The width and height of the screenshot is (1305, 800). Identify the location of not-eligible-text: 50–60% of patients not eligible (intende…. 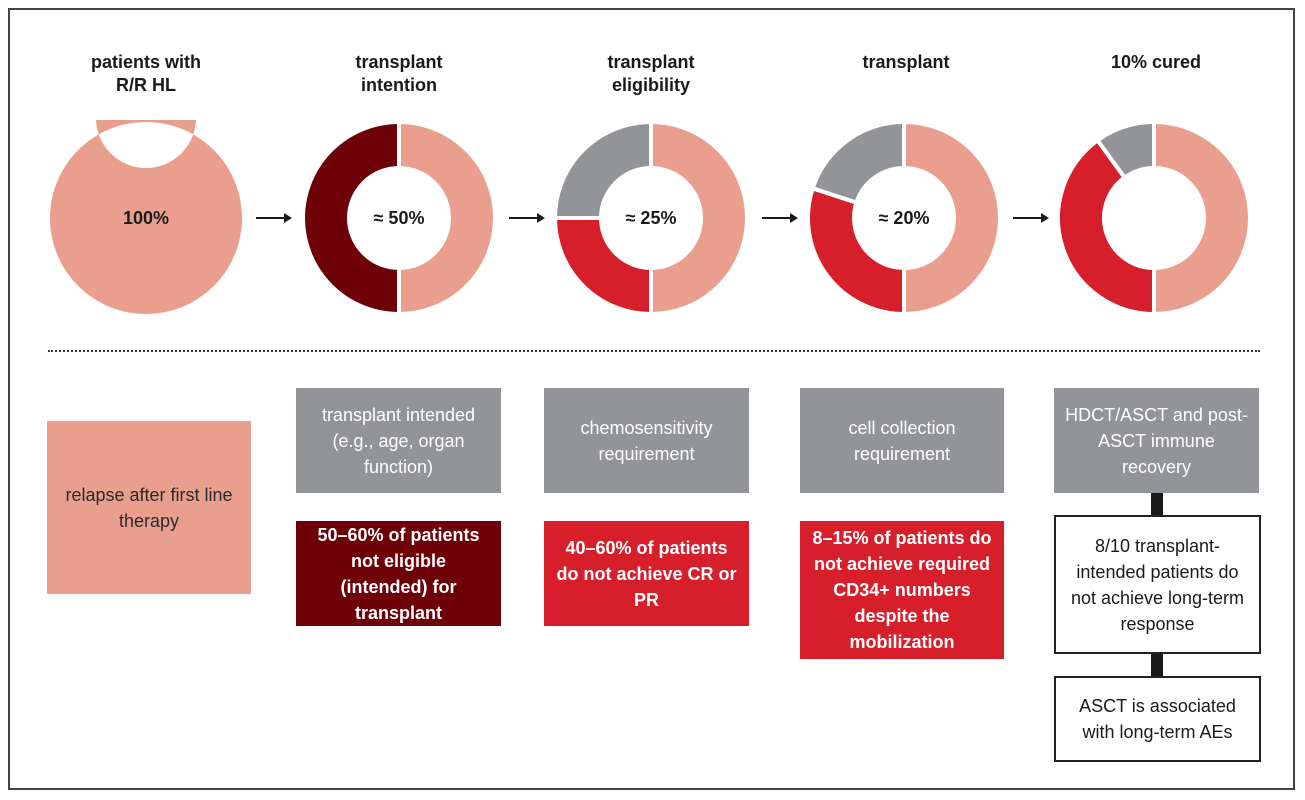
(398, 573).